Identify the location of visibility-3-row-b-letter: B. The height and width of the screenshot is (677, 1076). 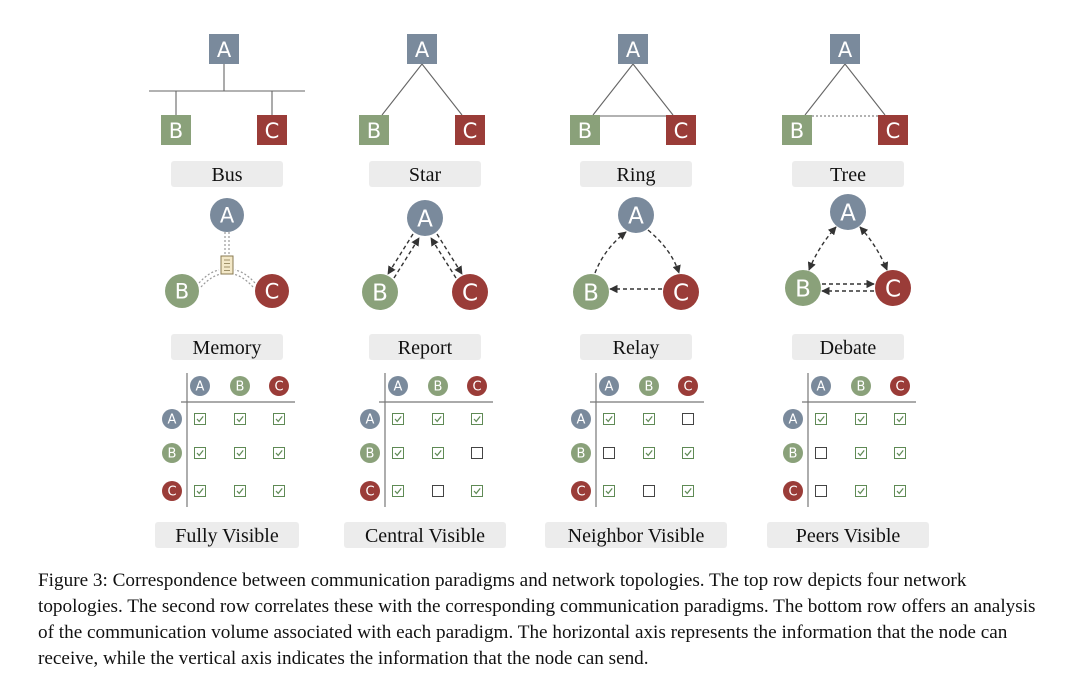
(581, 454).